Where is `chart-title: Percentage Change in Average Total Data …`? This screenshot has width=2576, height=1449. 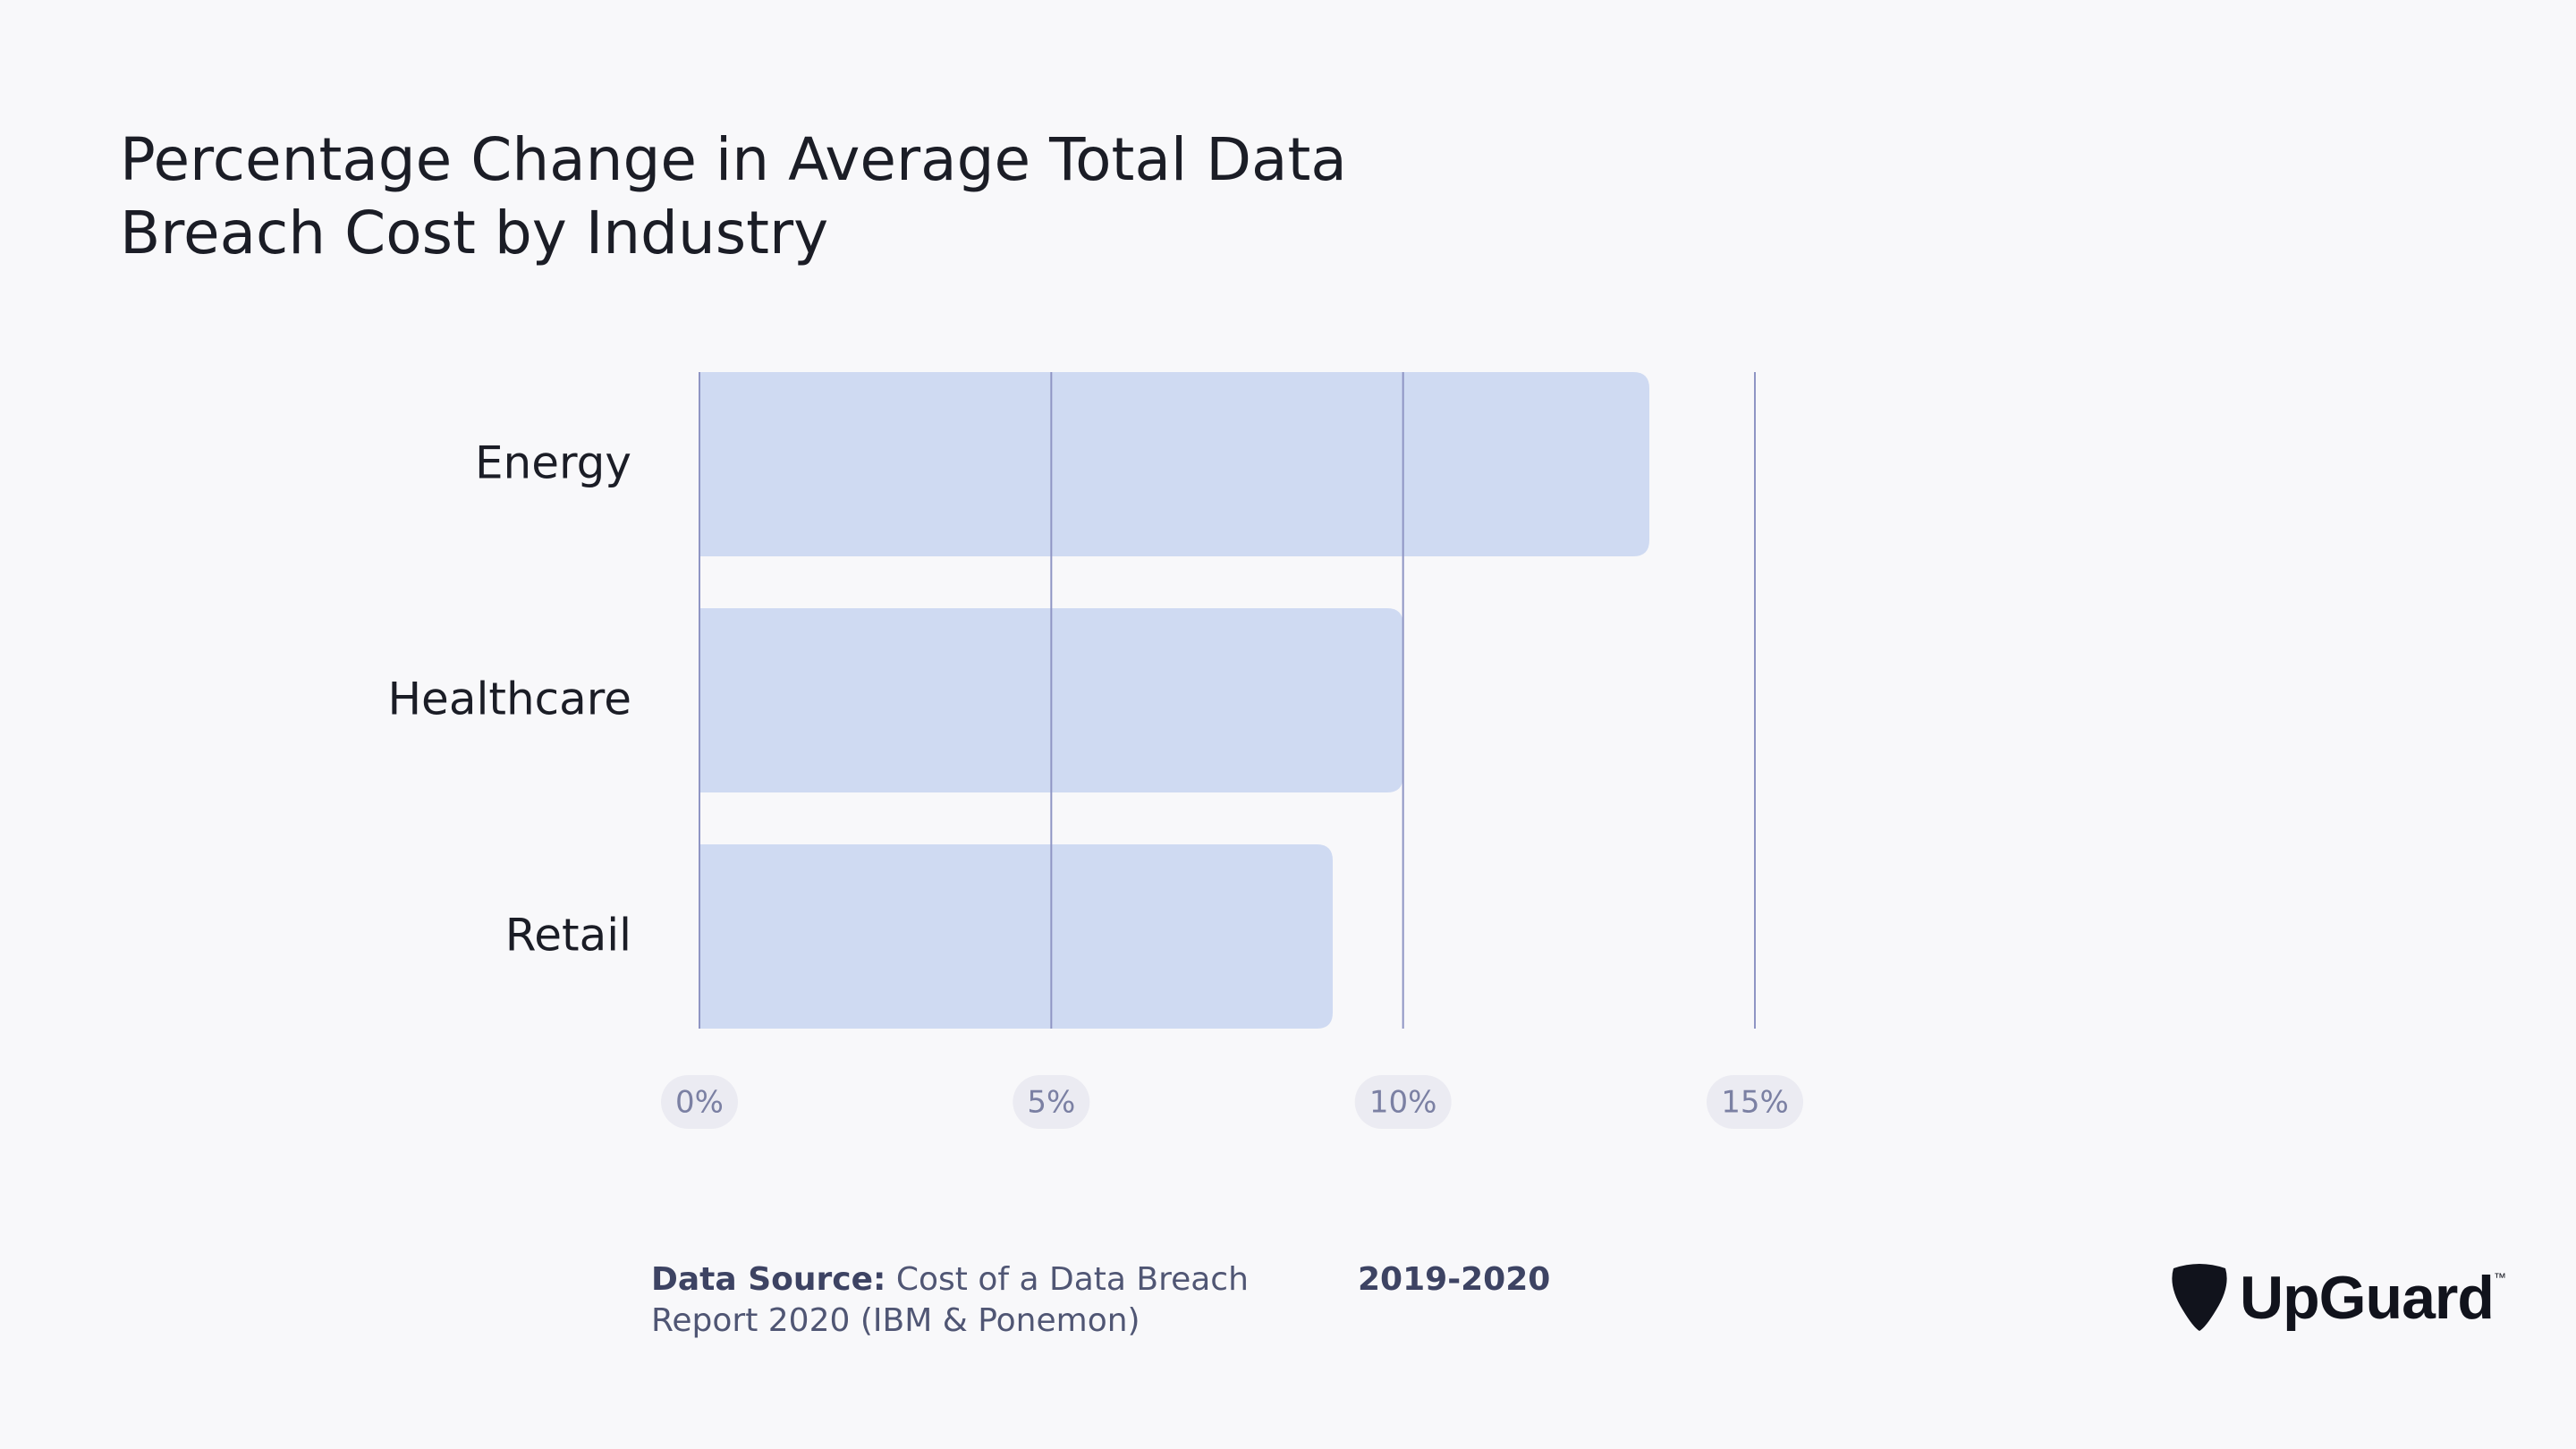
chart-title: Percentage Change in Average Total Data … is located at coordinates (791, 196).